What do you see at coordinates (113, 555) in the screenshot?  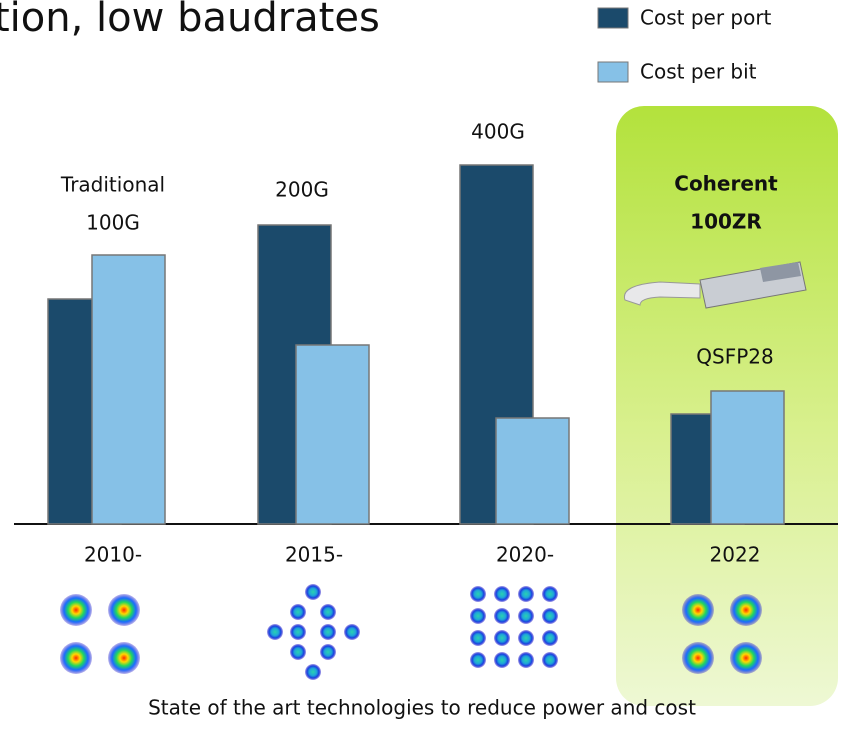 I see `x-tick-label: 2010-` at bounding box center [113, 555].